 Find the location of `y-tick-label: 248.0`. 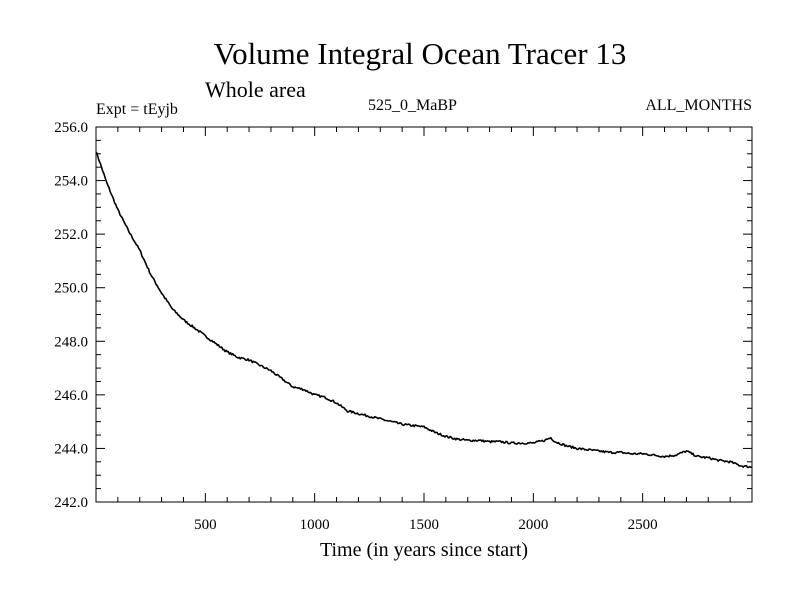

y-tick-label: 248.0 is located at coordinates (71, 342).